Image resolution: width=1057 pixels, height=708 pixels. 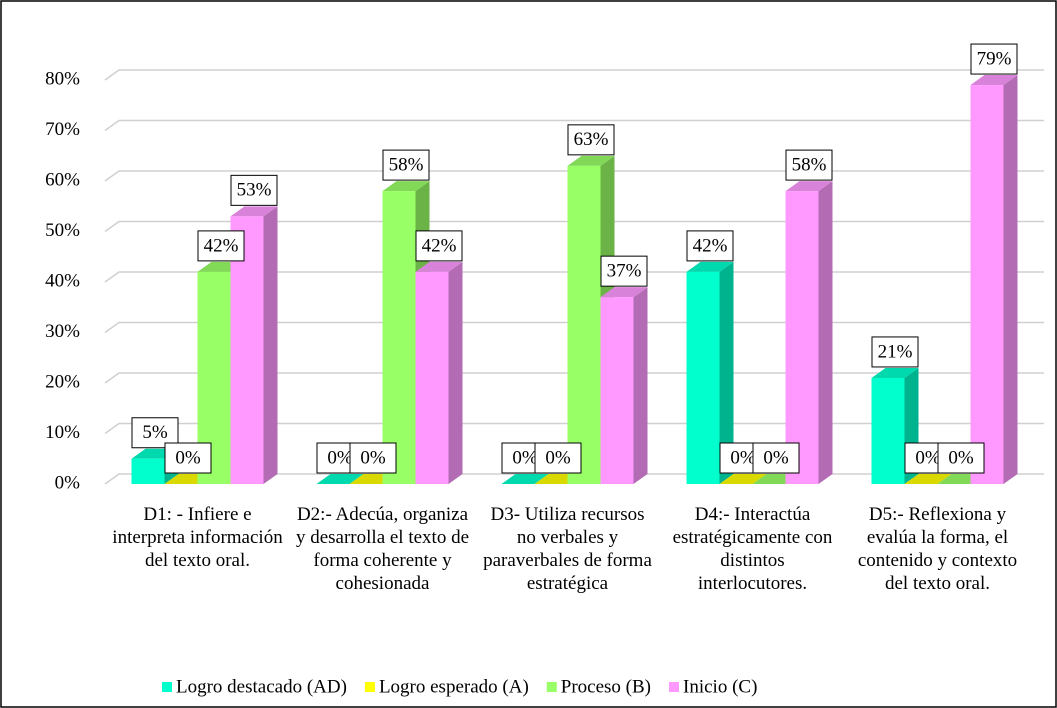 I want to click on value-label: 63%, so click(x=591, y=139).